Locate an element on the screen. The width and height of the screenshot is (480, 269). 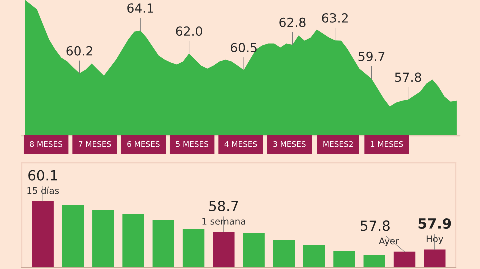
data-label: 62.8 is located at coordinates (293, 23).